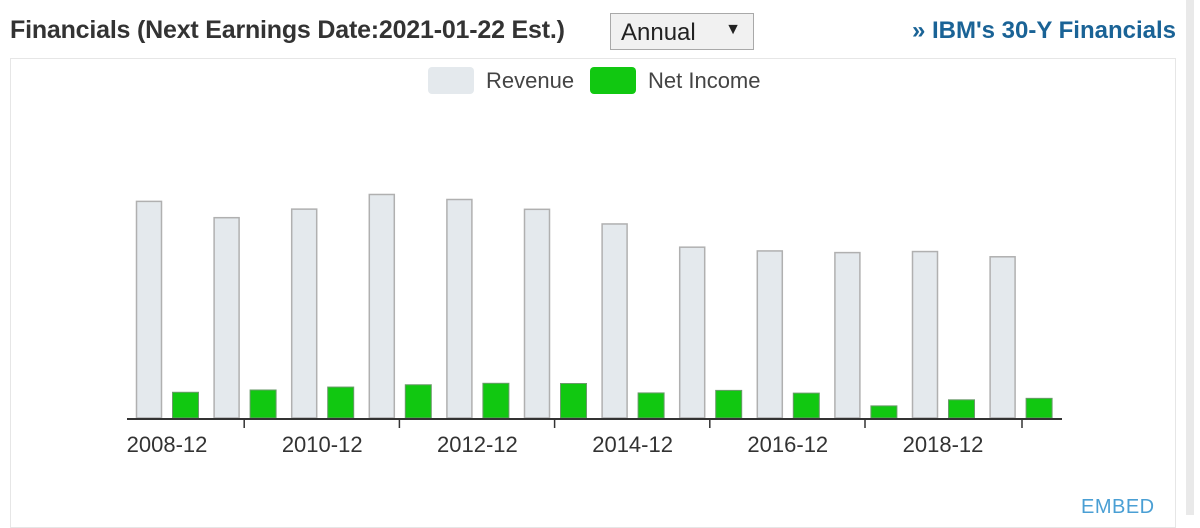  Describe the element at coordinates (733, 29) in the screenshot. I see `dropdown-arrow-icon: ▼` at that location.